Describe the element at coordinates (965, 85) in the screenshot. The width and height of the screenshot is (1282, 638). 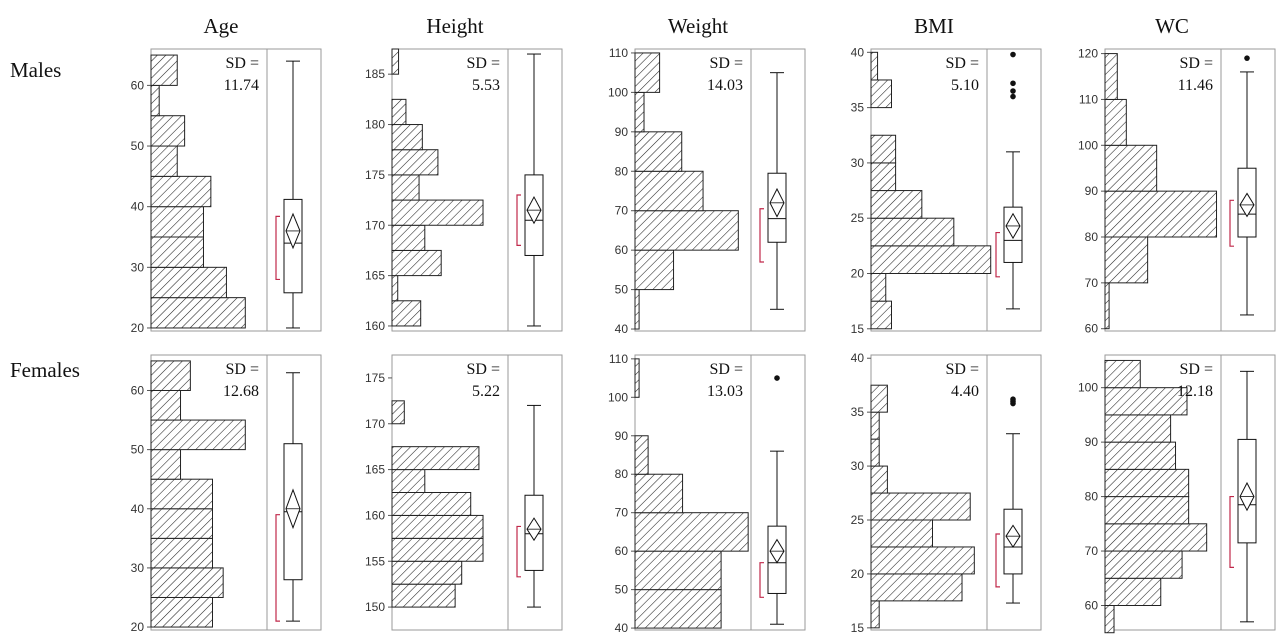
I see `sd-value: 5.10` at that location.